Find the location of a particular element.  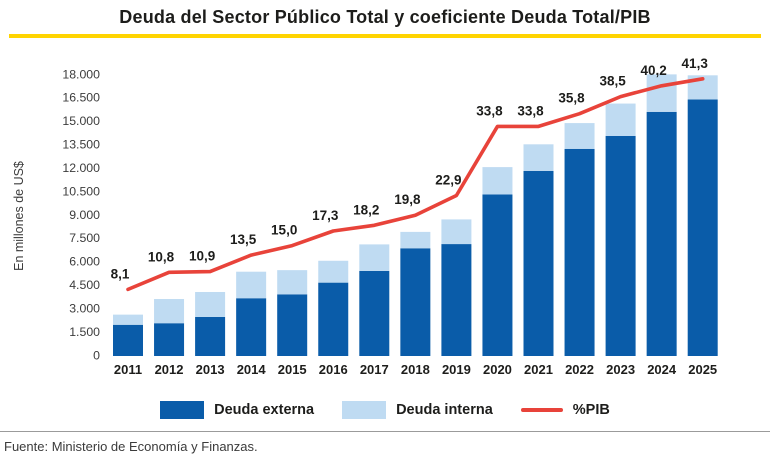

deuda-interna-swatch is located at coordinates (364, 410).